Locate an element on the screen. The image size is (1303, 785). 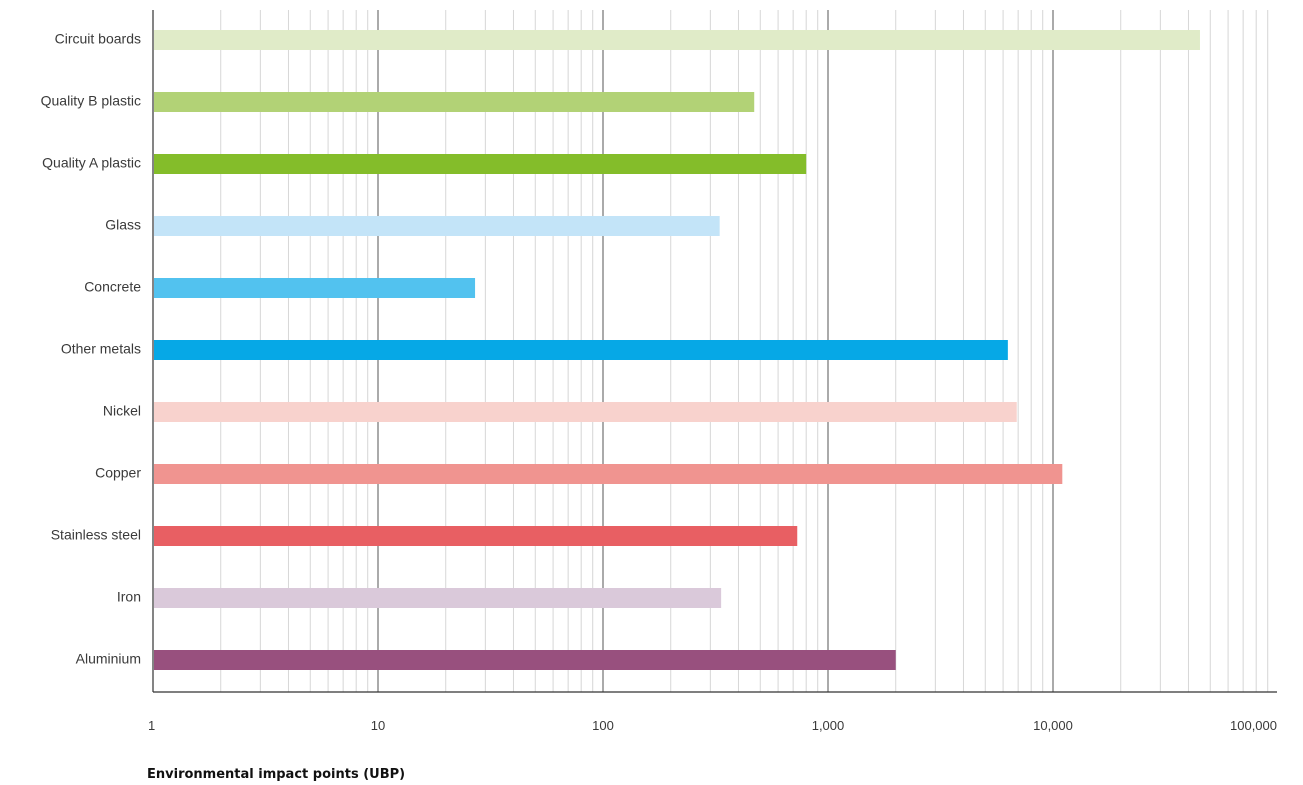
category-label: Aluminium is located at coordinates (108, 659).